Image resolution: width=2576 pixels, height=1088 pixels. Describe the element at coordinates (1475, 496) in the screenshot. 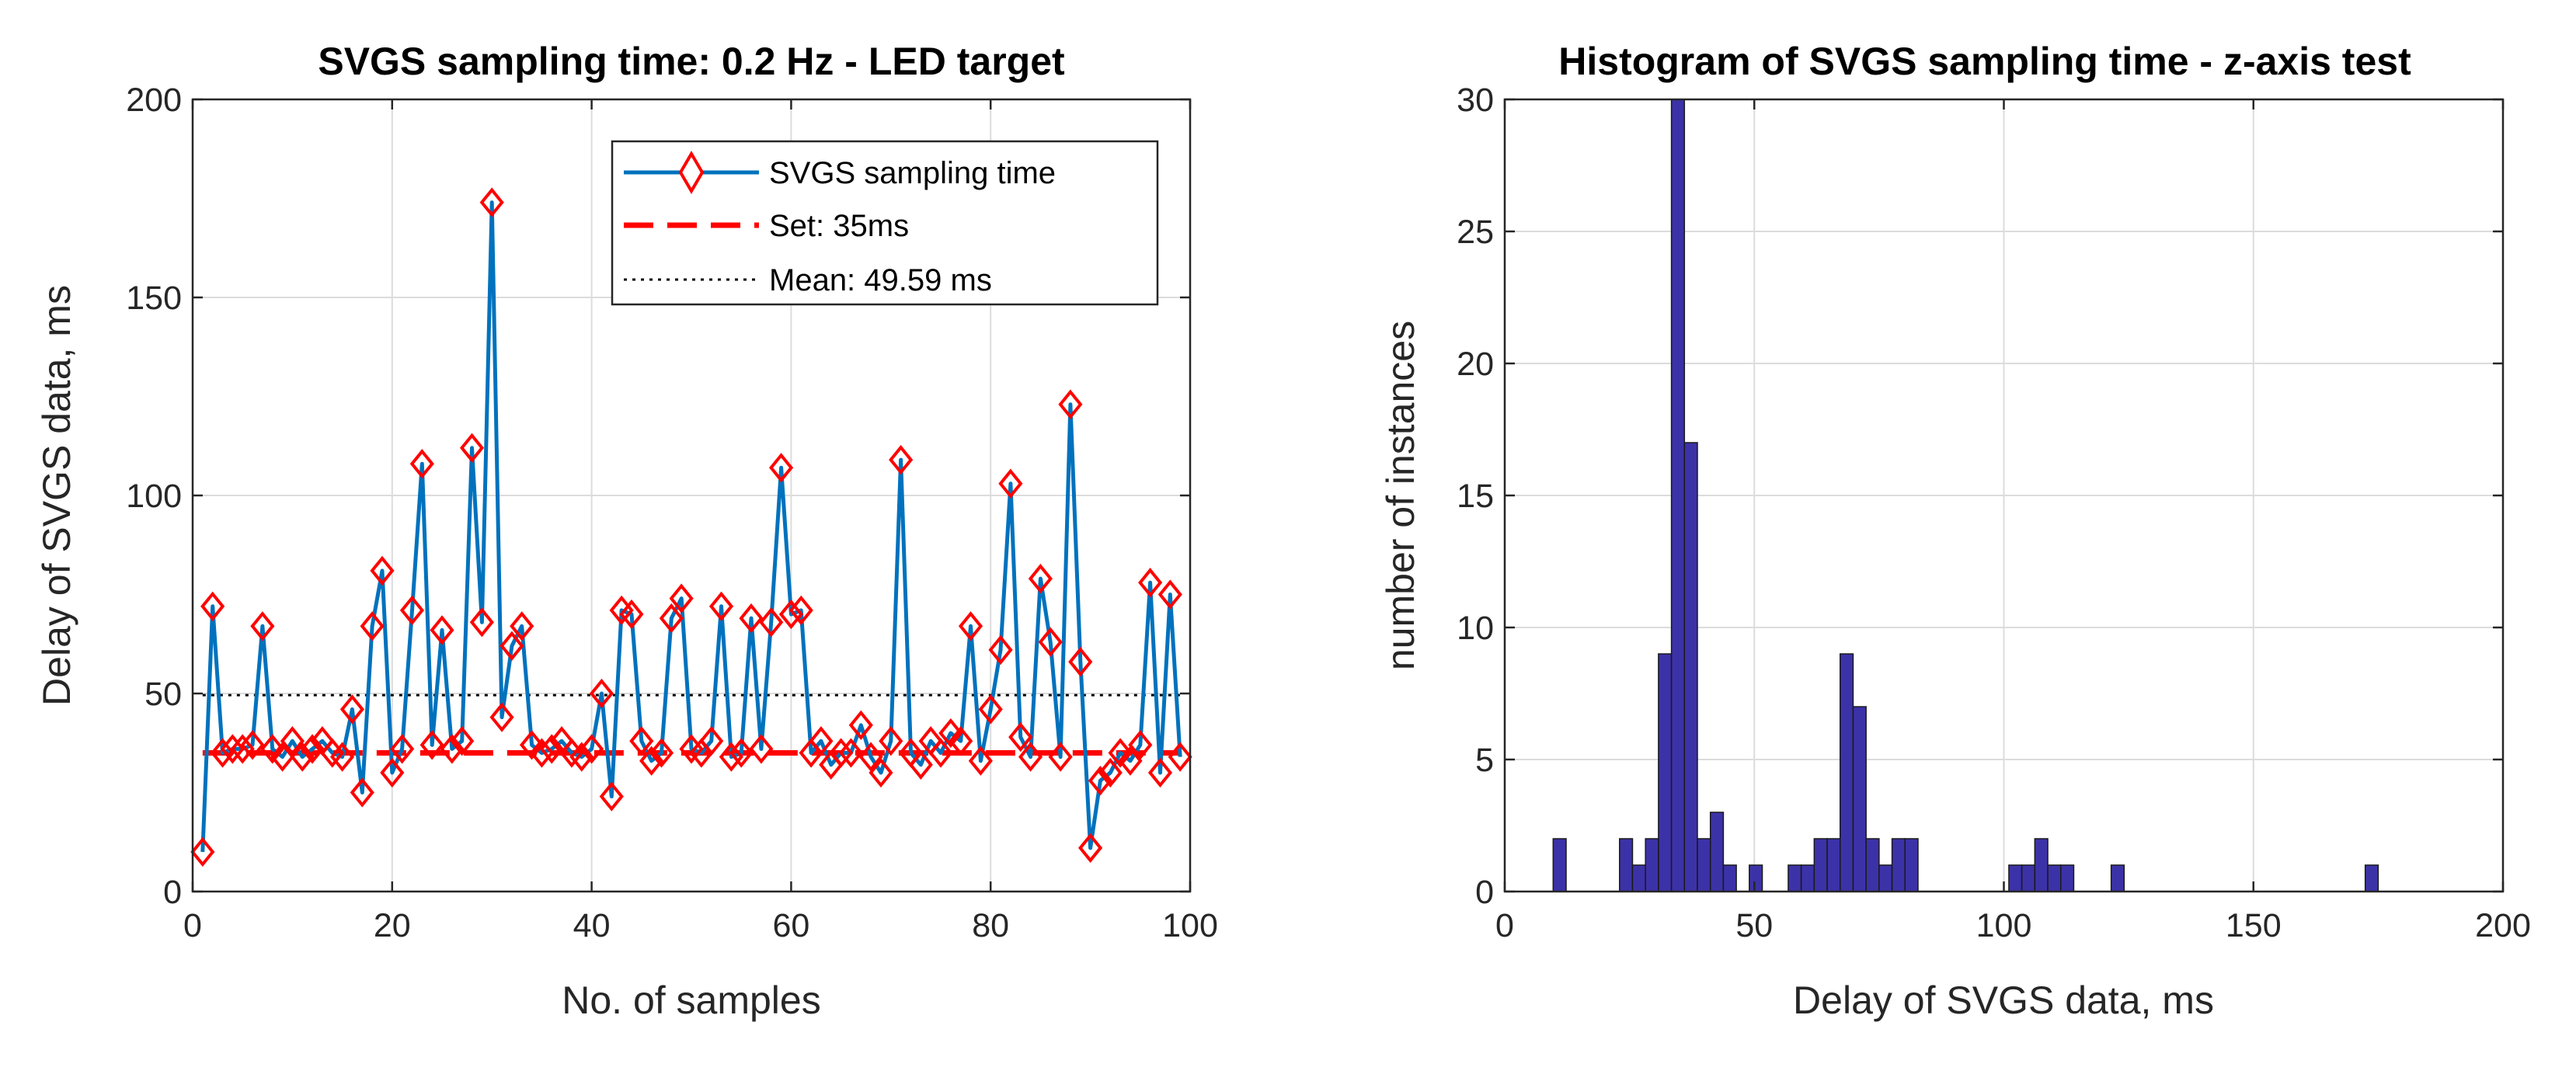

I see `histogram-y-tick-label: 15` at that location.